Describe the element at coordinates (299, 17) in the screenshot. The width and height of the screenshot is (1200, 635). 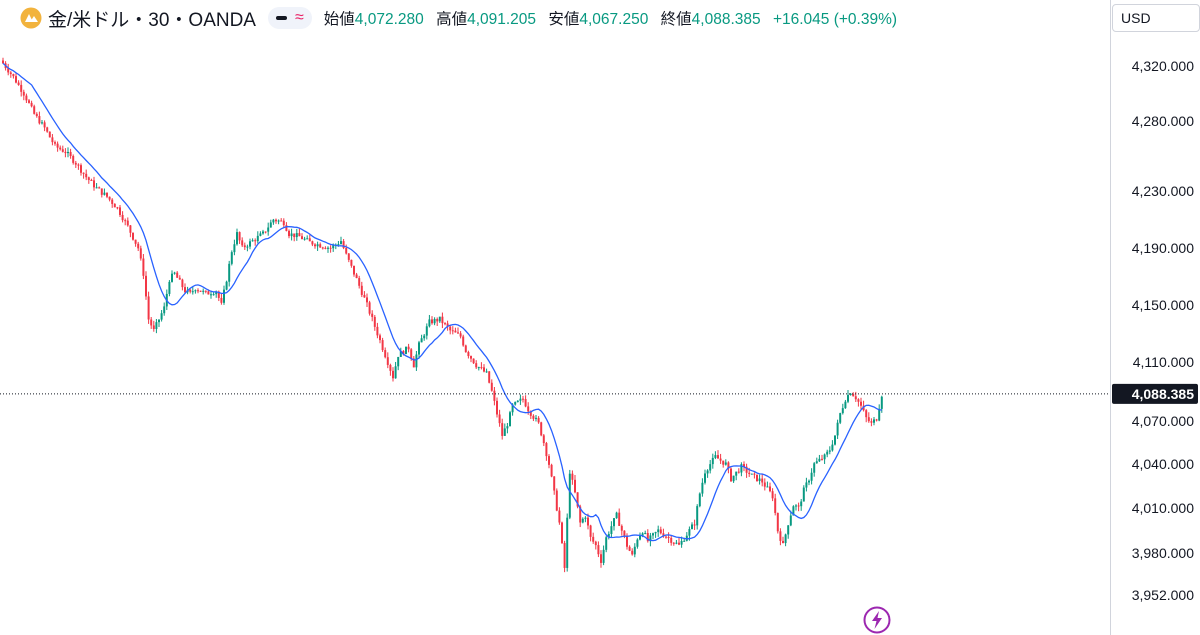
I see `wave-icon: ≈` at that location.